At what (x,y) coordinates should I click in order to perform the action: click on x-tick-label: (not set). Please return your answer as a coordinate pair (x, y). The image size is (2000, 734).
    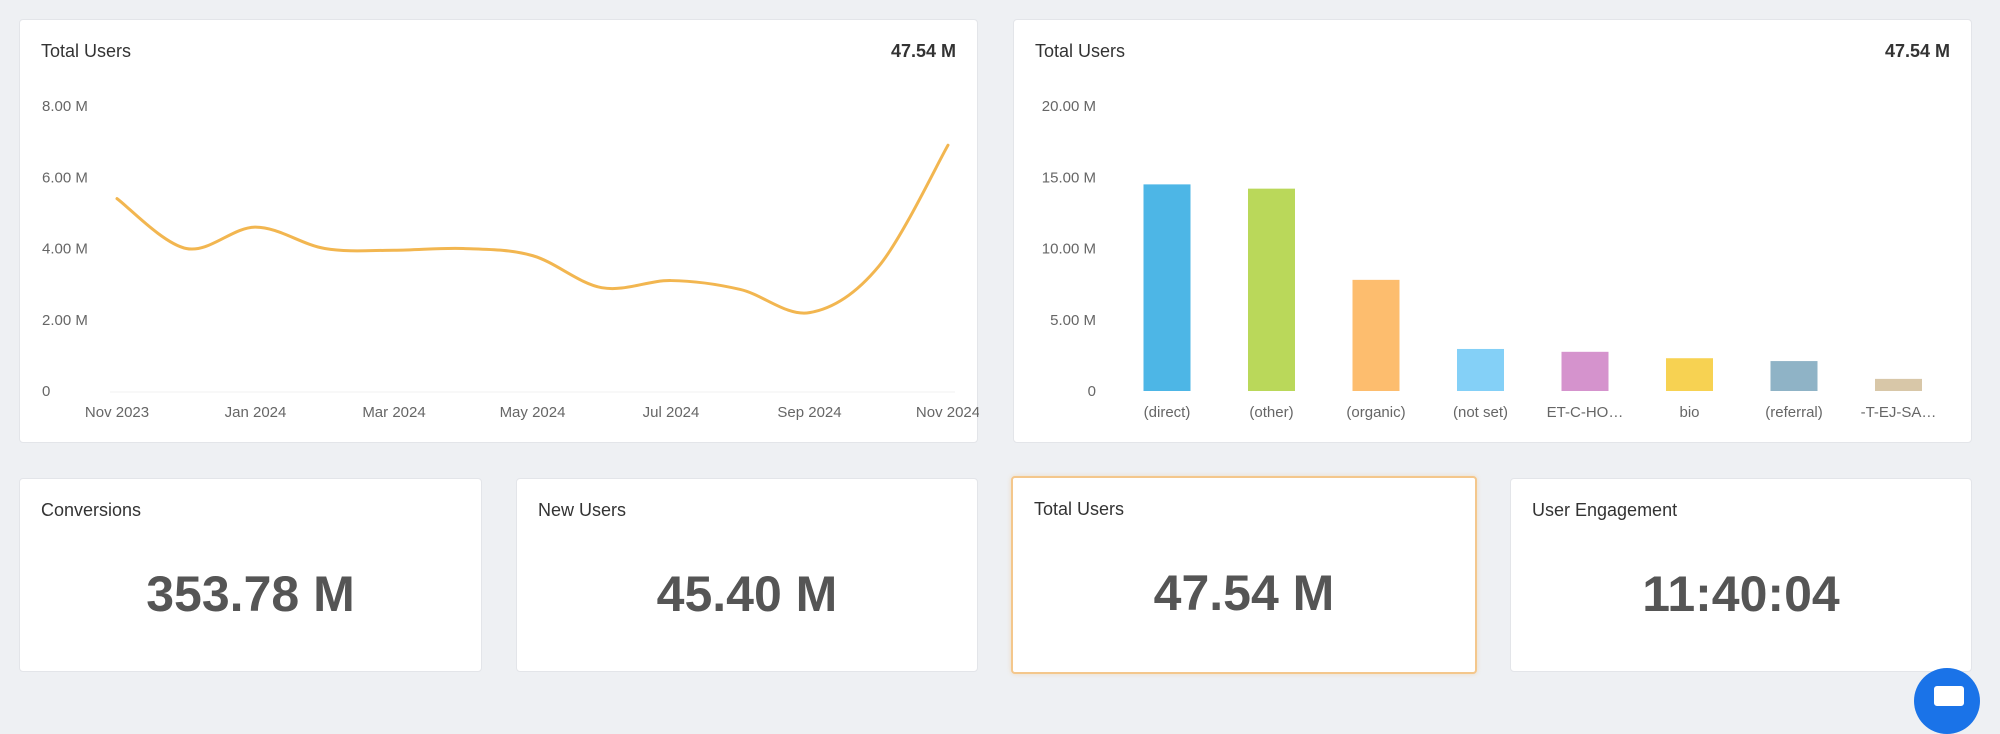
    Looking at the image, I should click on (1480, 412).